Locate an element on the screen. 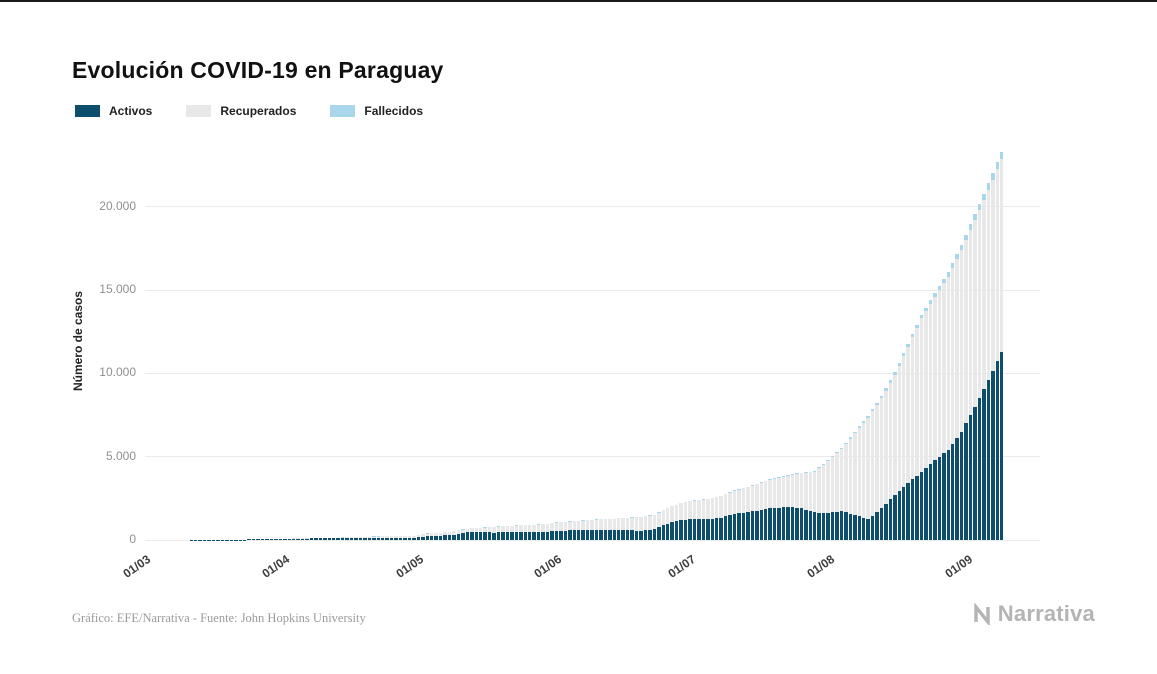  x-tick-label: 01/04 is located at coordinates (275, 566).